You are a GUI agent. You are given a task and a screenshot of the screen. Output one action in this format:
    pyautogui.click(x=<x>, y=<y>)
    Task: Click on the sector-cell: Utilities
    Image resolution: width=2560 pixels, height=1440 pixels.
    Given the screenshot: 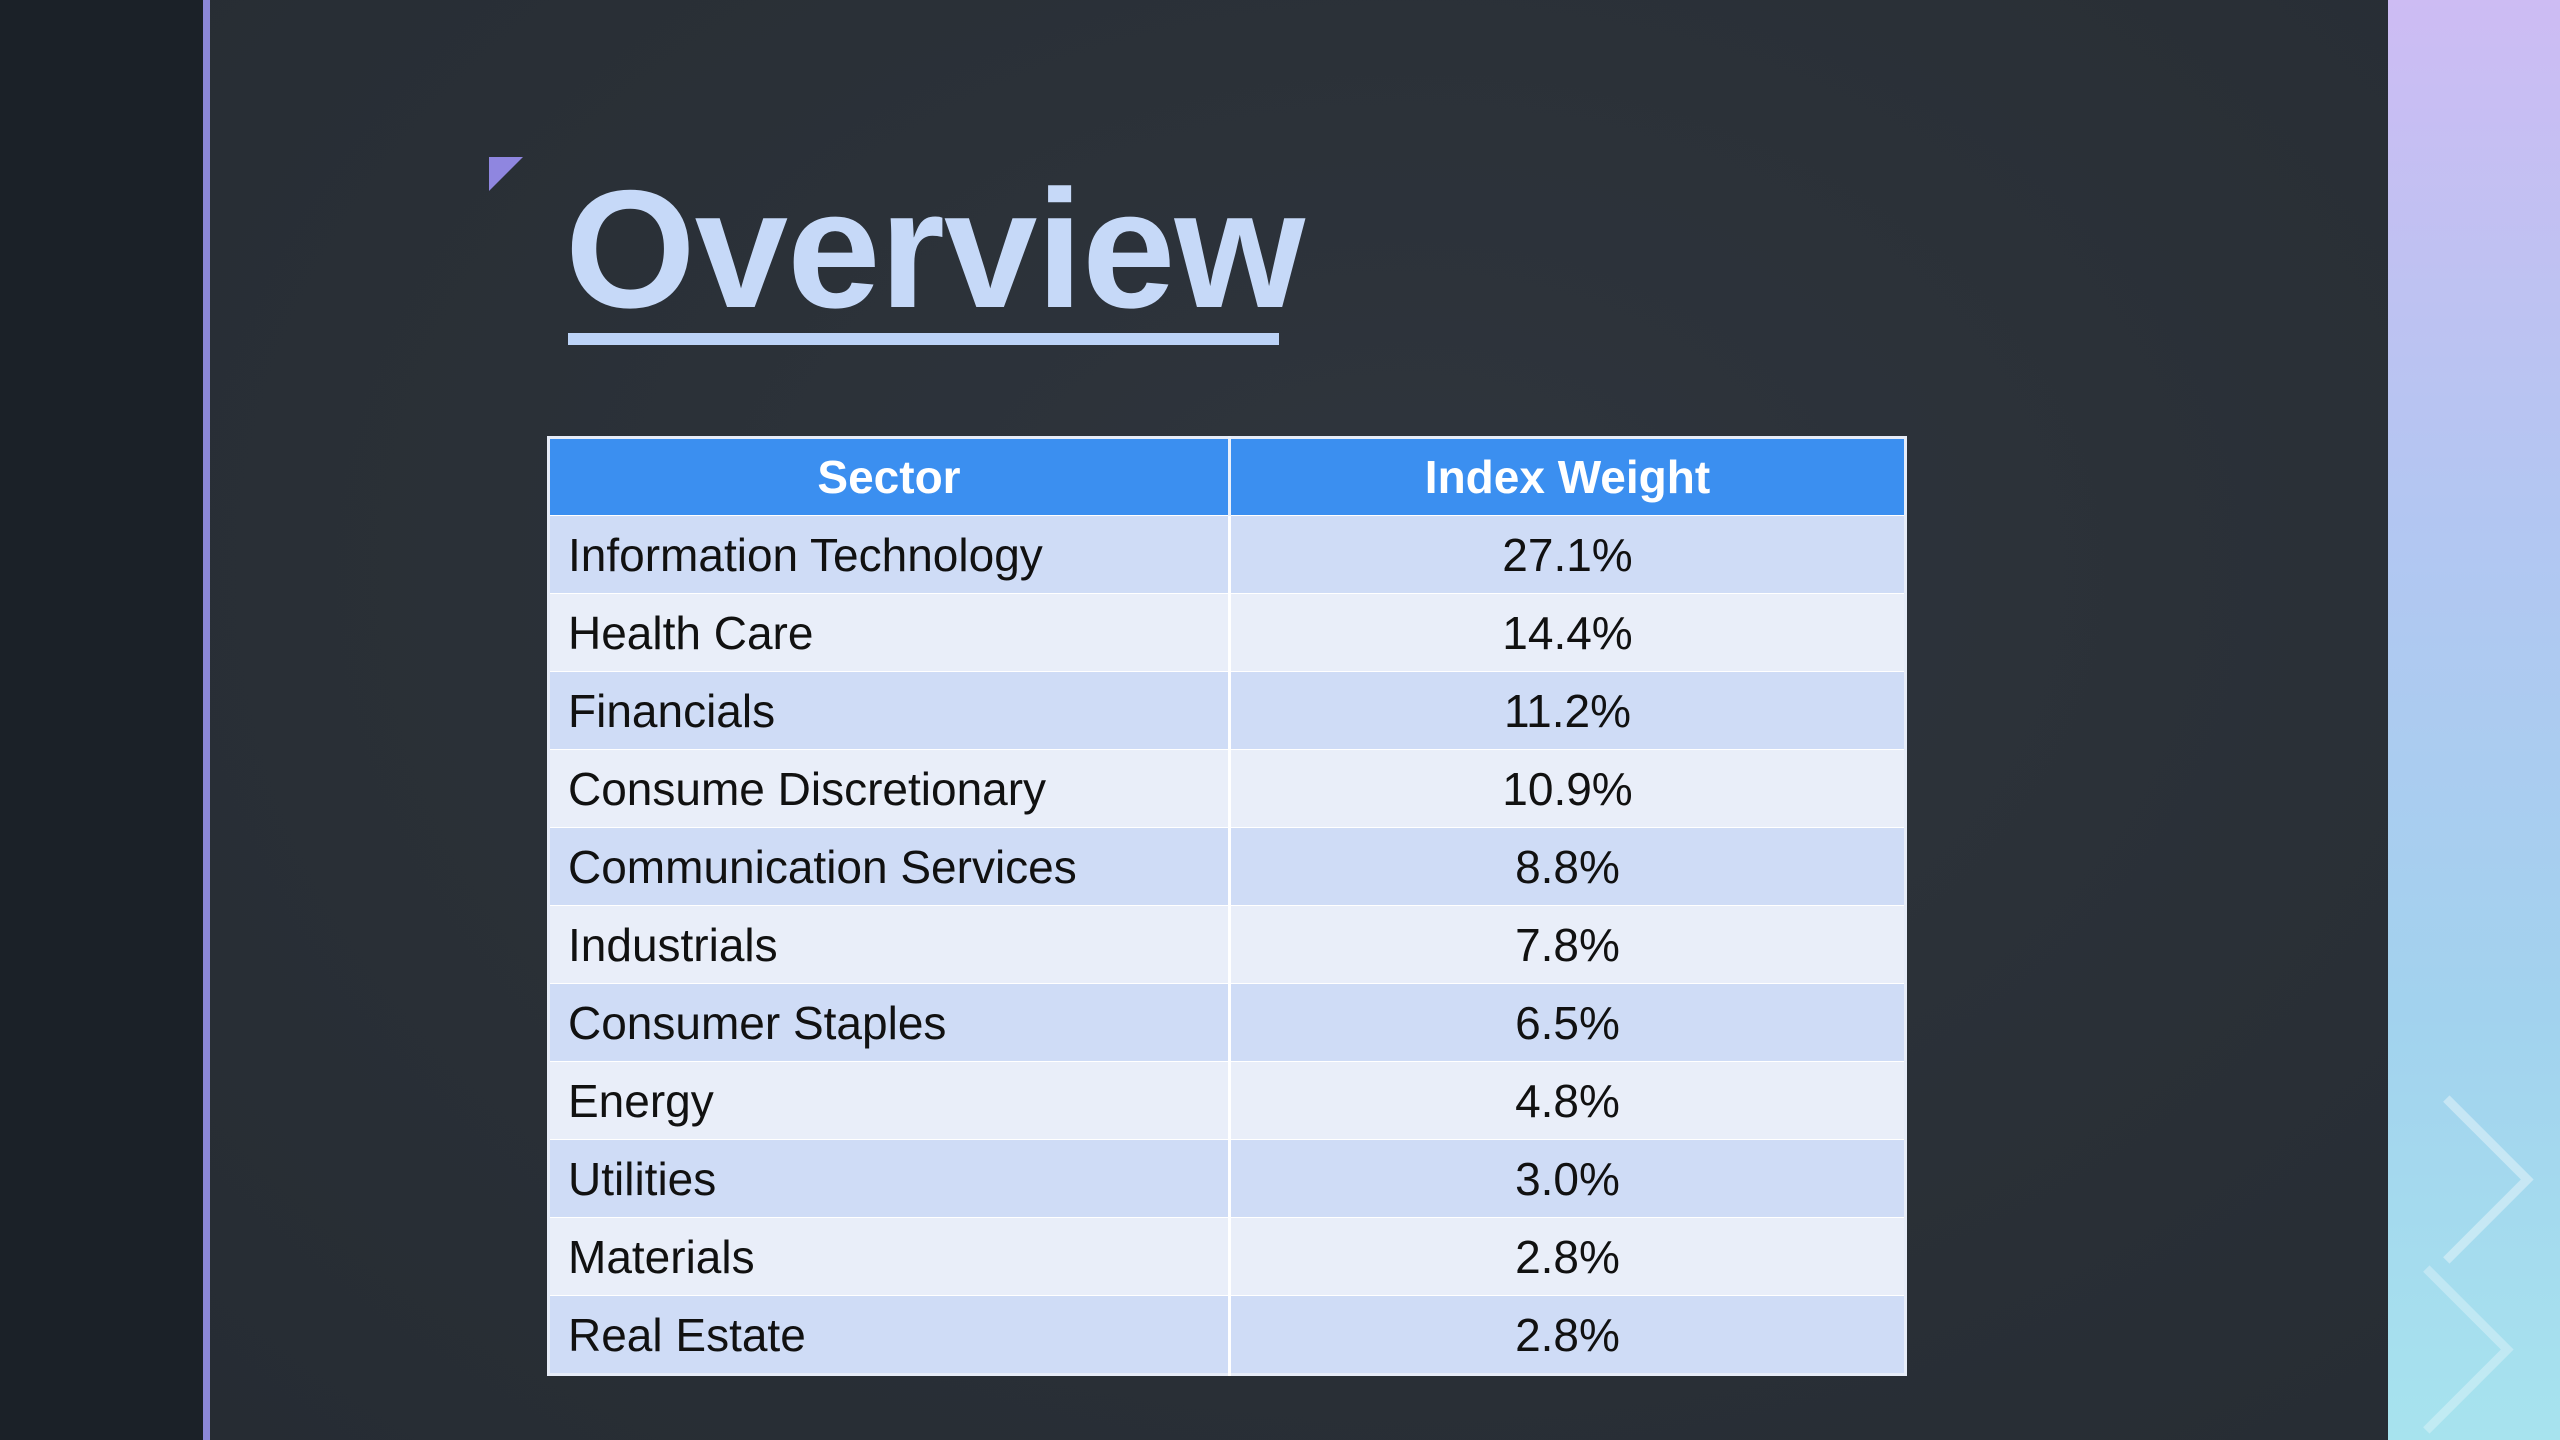 What is the action you would take?
    pyautogui.click(x=889, y=1178)
    